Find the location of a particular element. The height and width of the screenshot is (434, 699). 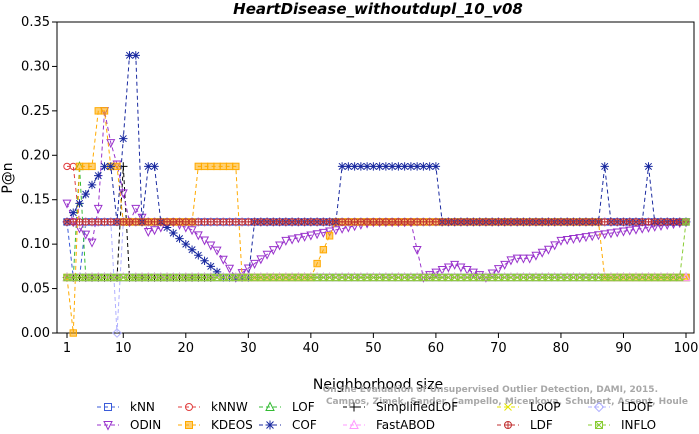

x-axis: 1 10 20 30 40 50 60 70 80 90 100 is located at coordinates (381, 344).